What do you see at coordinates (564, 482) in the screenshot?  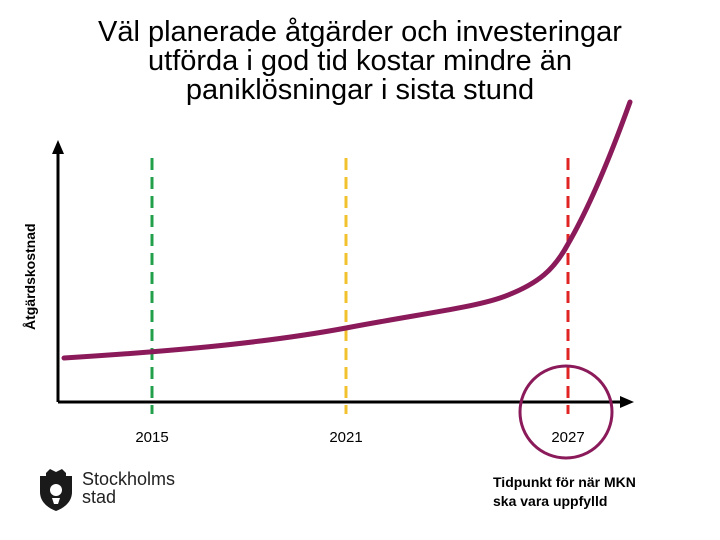 I see `note-line-1: Tidpunkt för när MKN` at bounding box center [564, 482].